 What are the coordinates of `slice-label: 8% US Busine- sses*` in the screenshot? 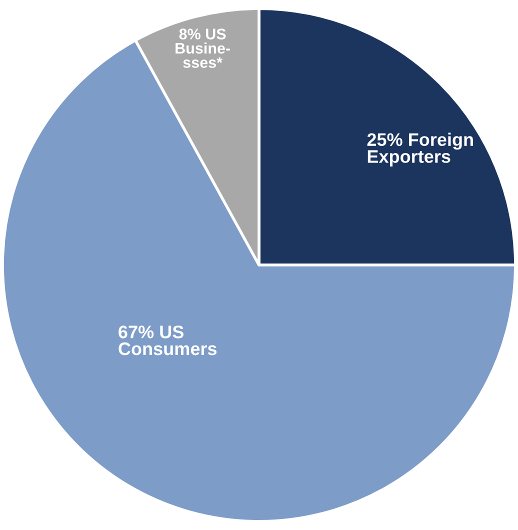 It's located at (203, 48).